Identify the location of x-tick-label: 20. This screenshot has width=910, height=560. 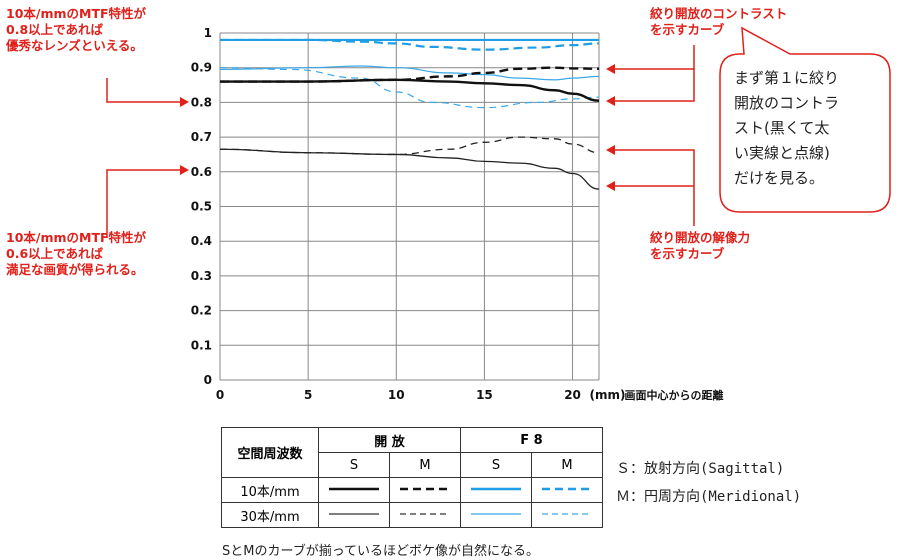
(572, 395).